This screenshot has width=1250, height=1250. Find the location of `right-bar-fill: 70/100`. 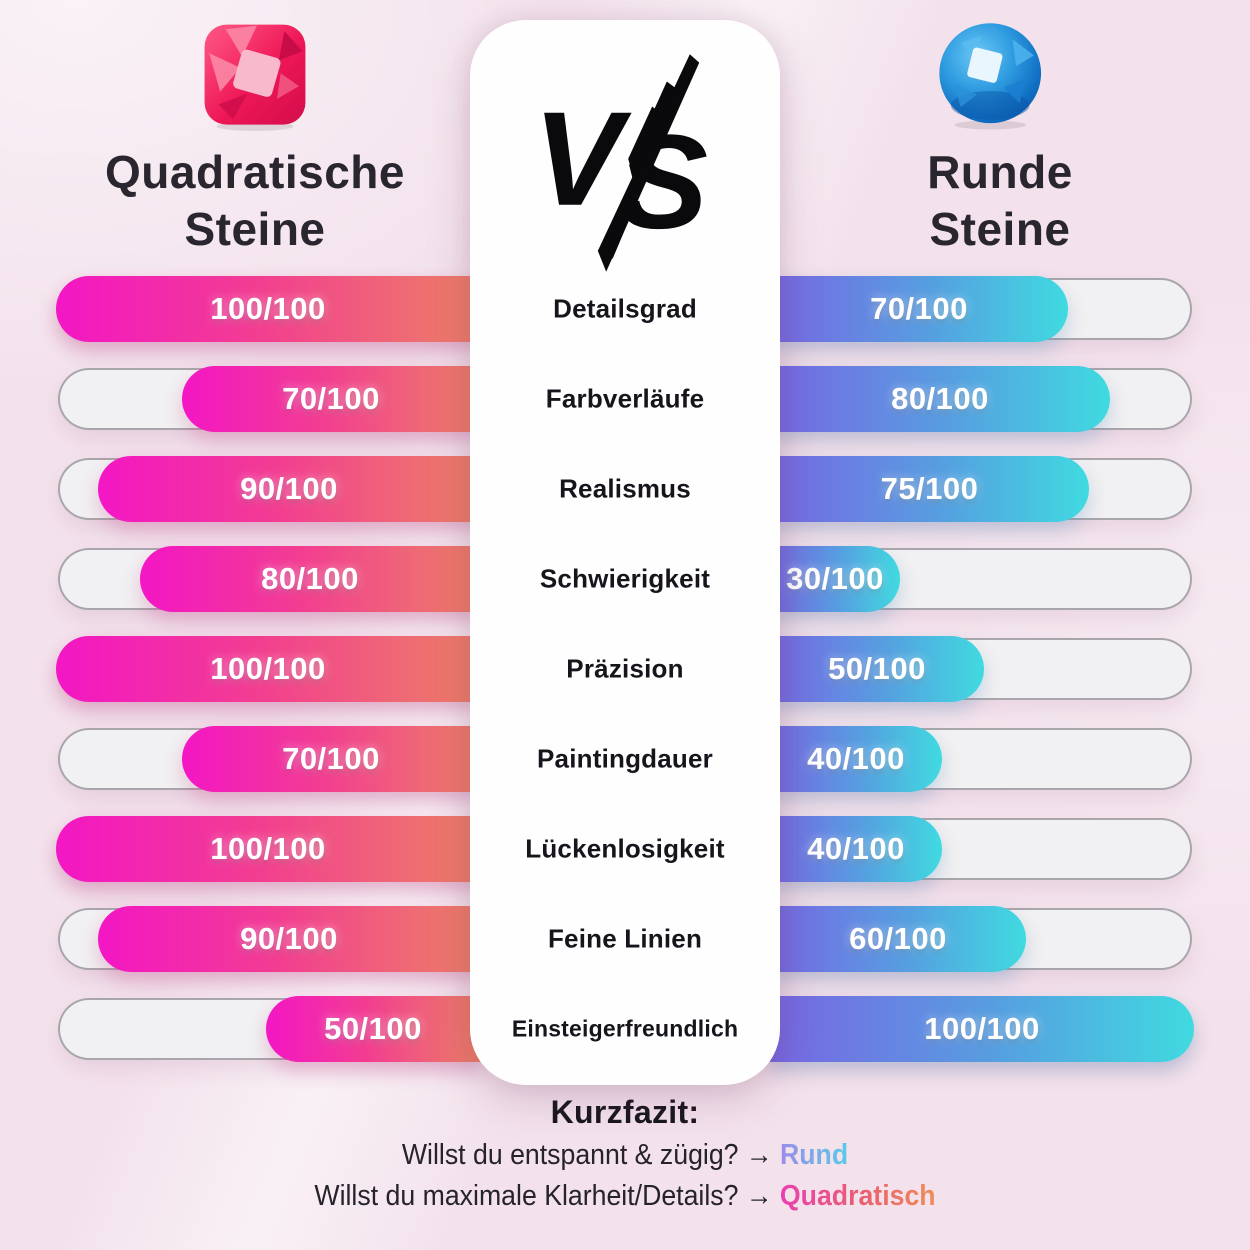

right-bar-fill: 70/100 is located at coordinates (919, 309).